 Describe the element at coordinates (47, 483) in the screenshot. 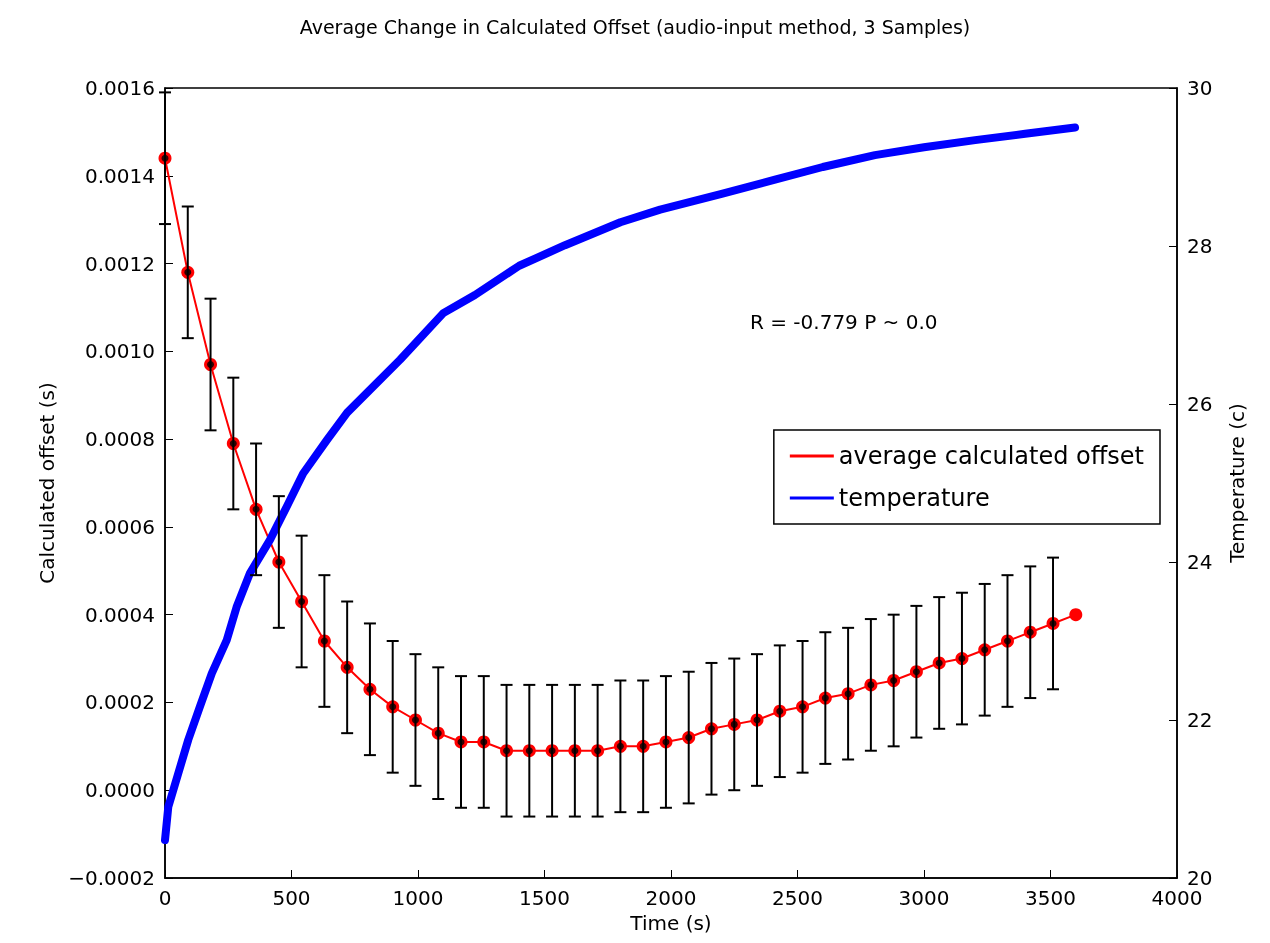

I see `y-axis-title: Calculated offset (s)` at that location.